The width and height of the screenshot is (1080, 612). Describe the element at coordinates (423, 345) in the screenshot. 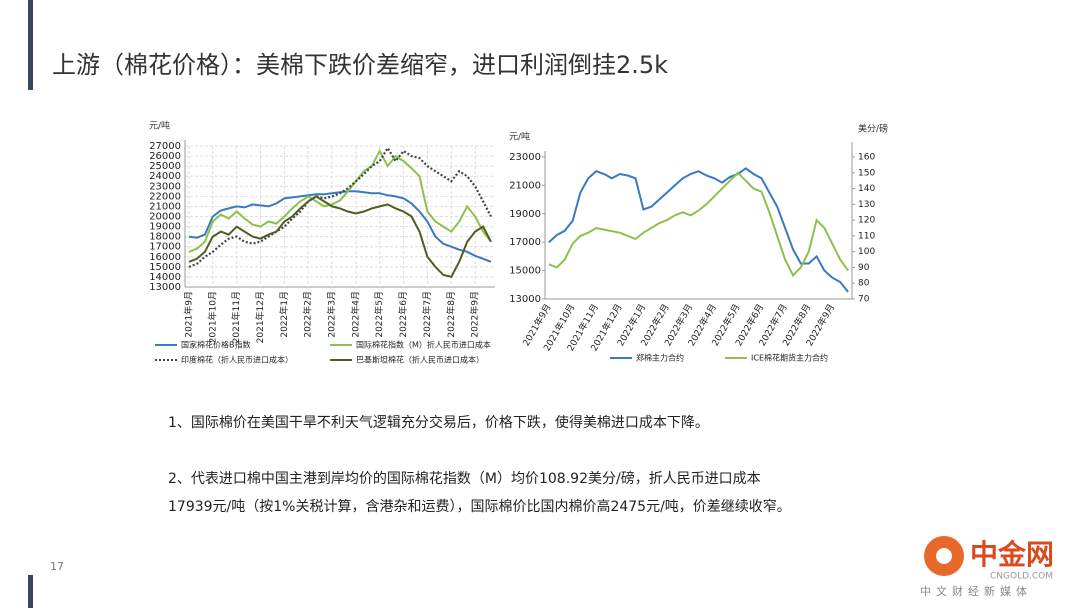

I see `legend-label: 国际棉花指数（M）折人民币进口成本` at that location.